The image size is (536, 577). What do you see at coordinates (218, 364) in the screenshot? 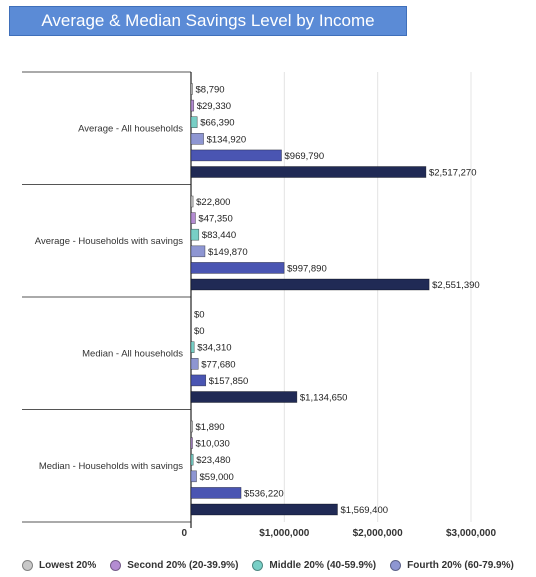
I see `data-label: $77,680` at bounding box center [218, 364].